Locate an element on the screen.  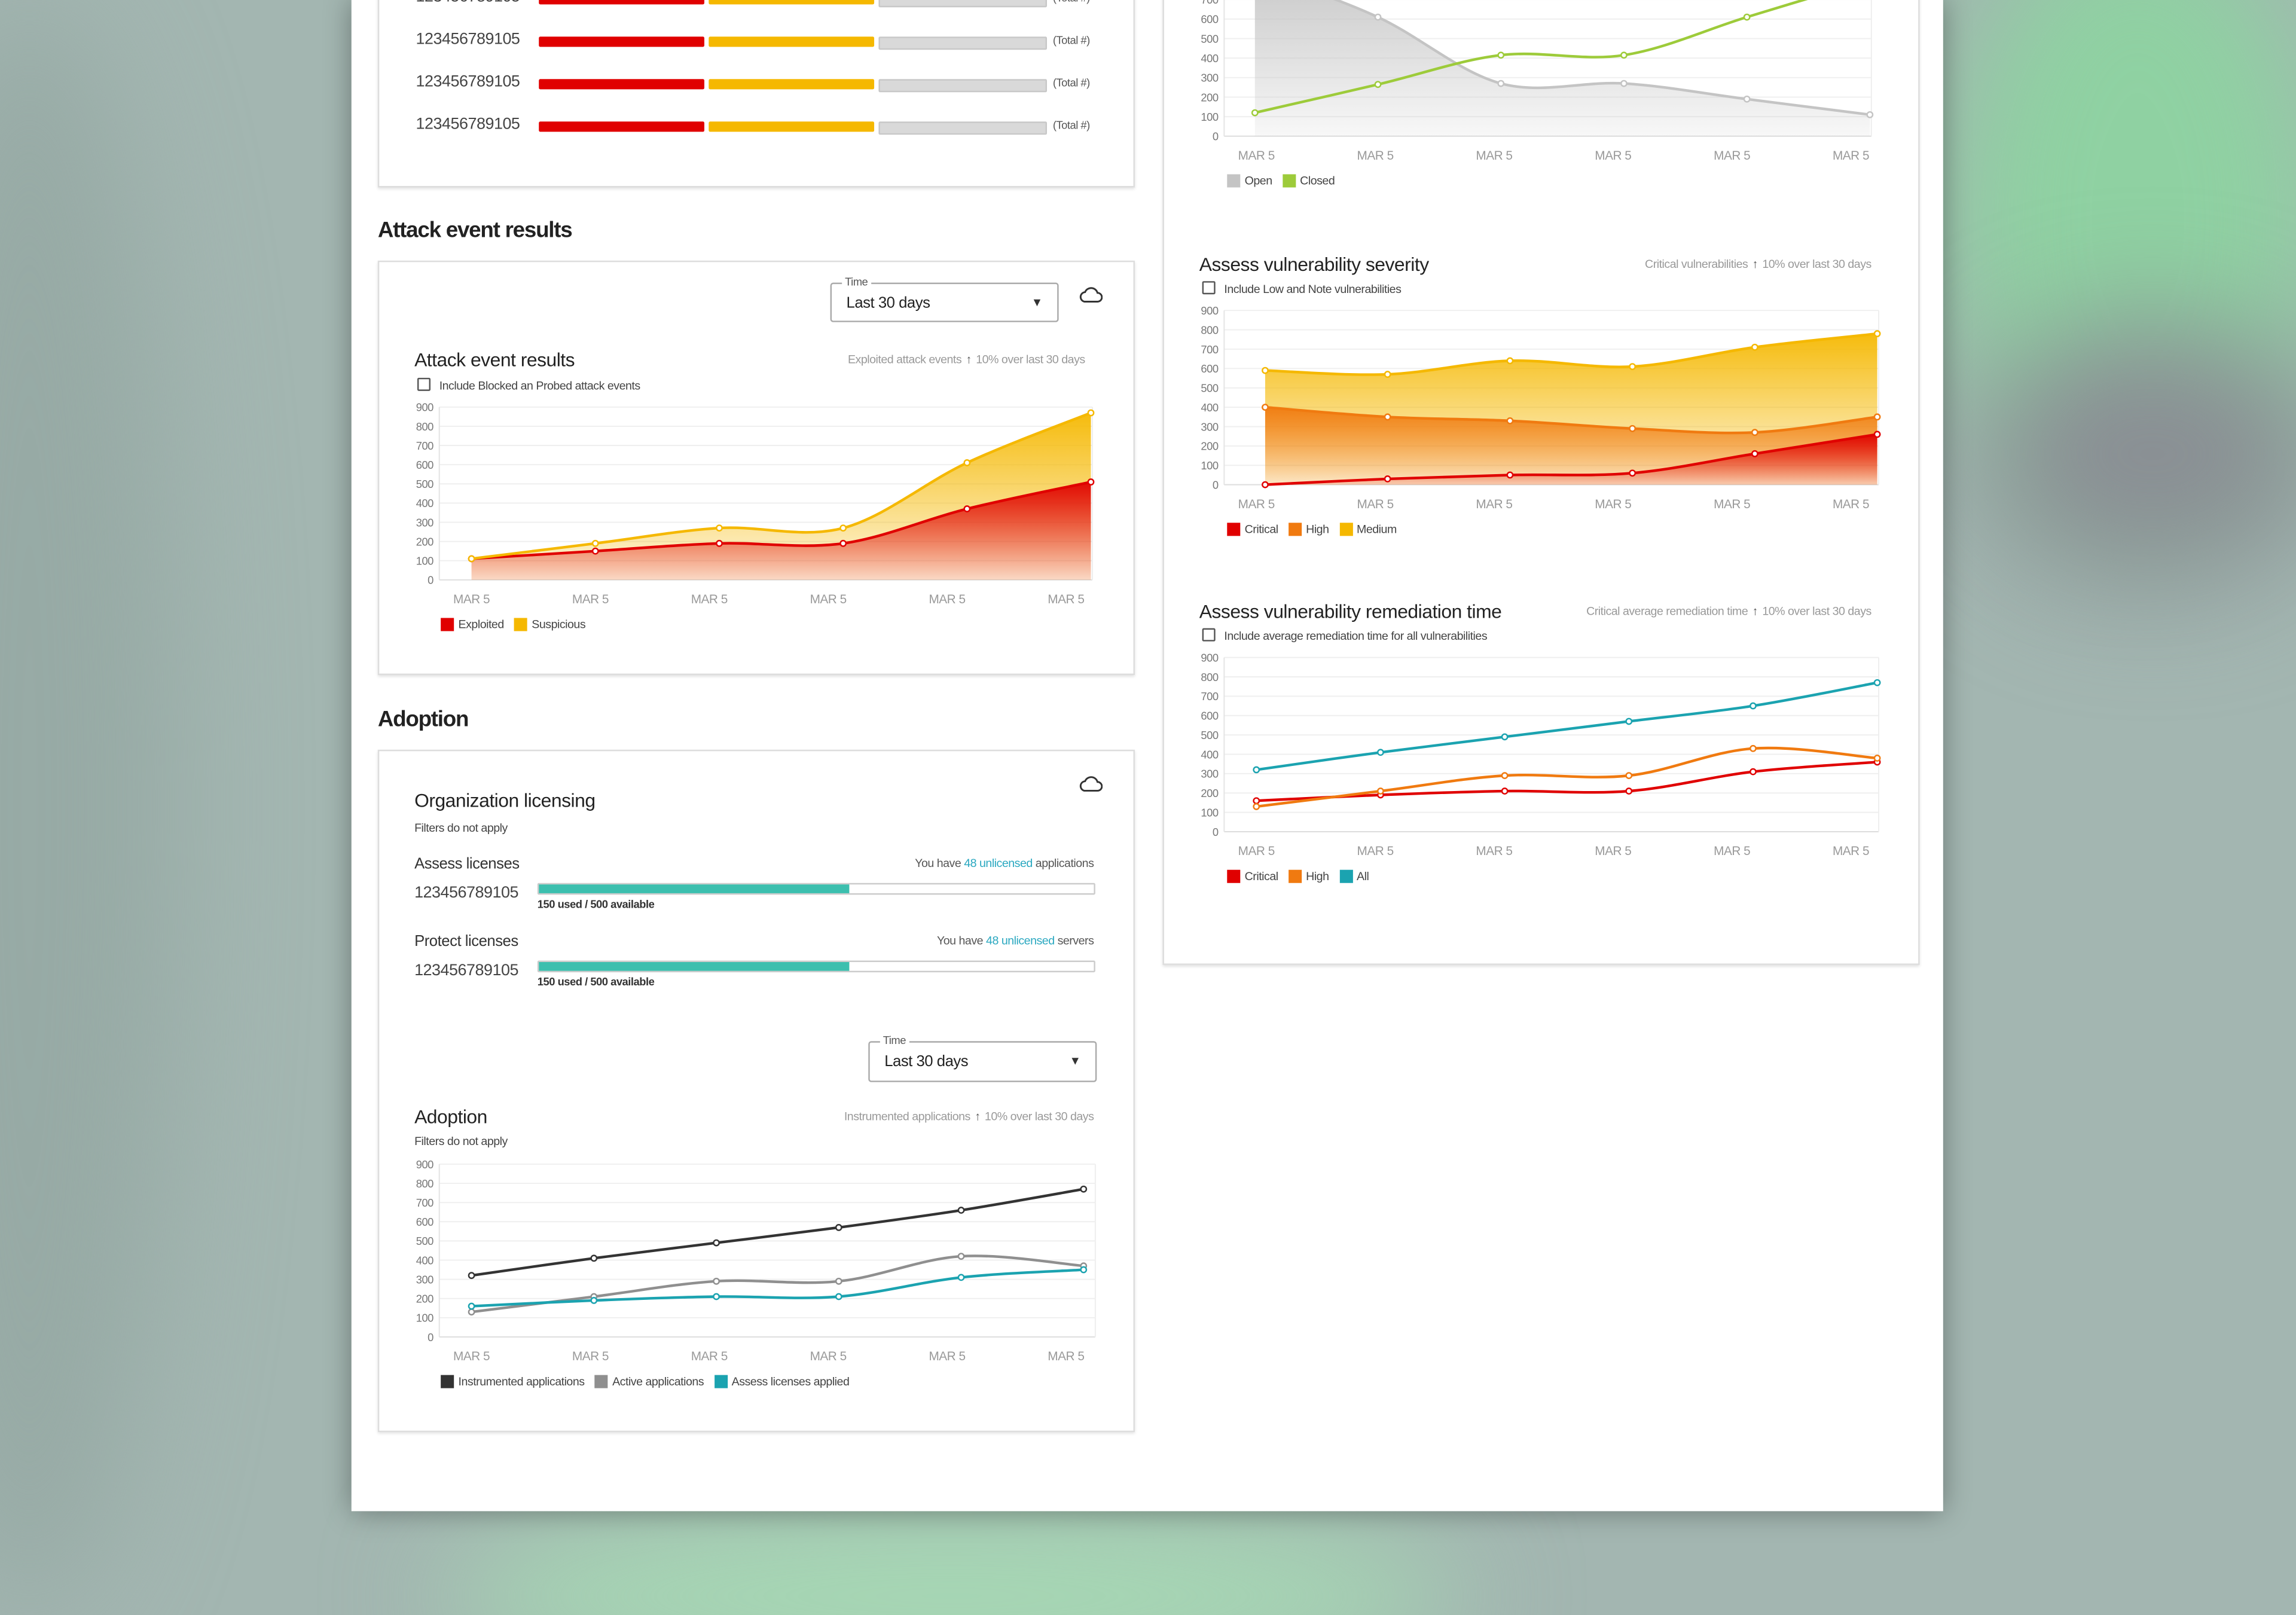
legend-item: Active applications is located at coordinates (649, 1381).